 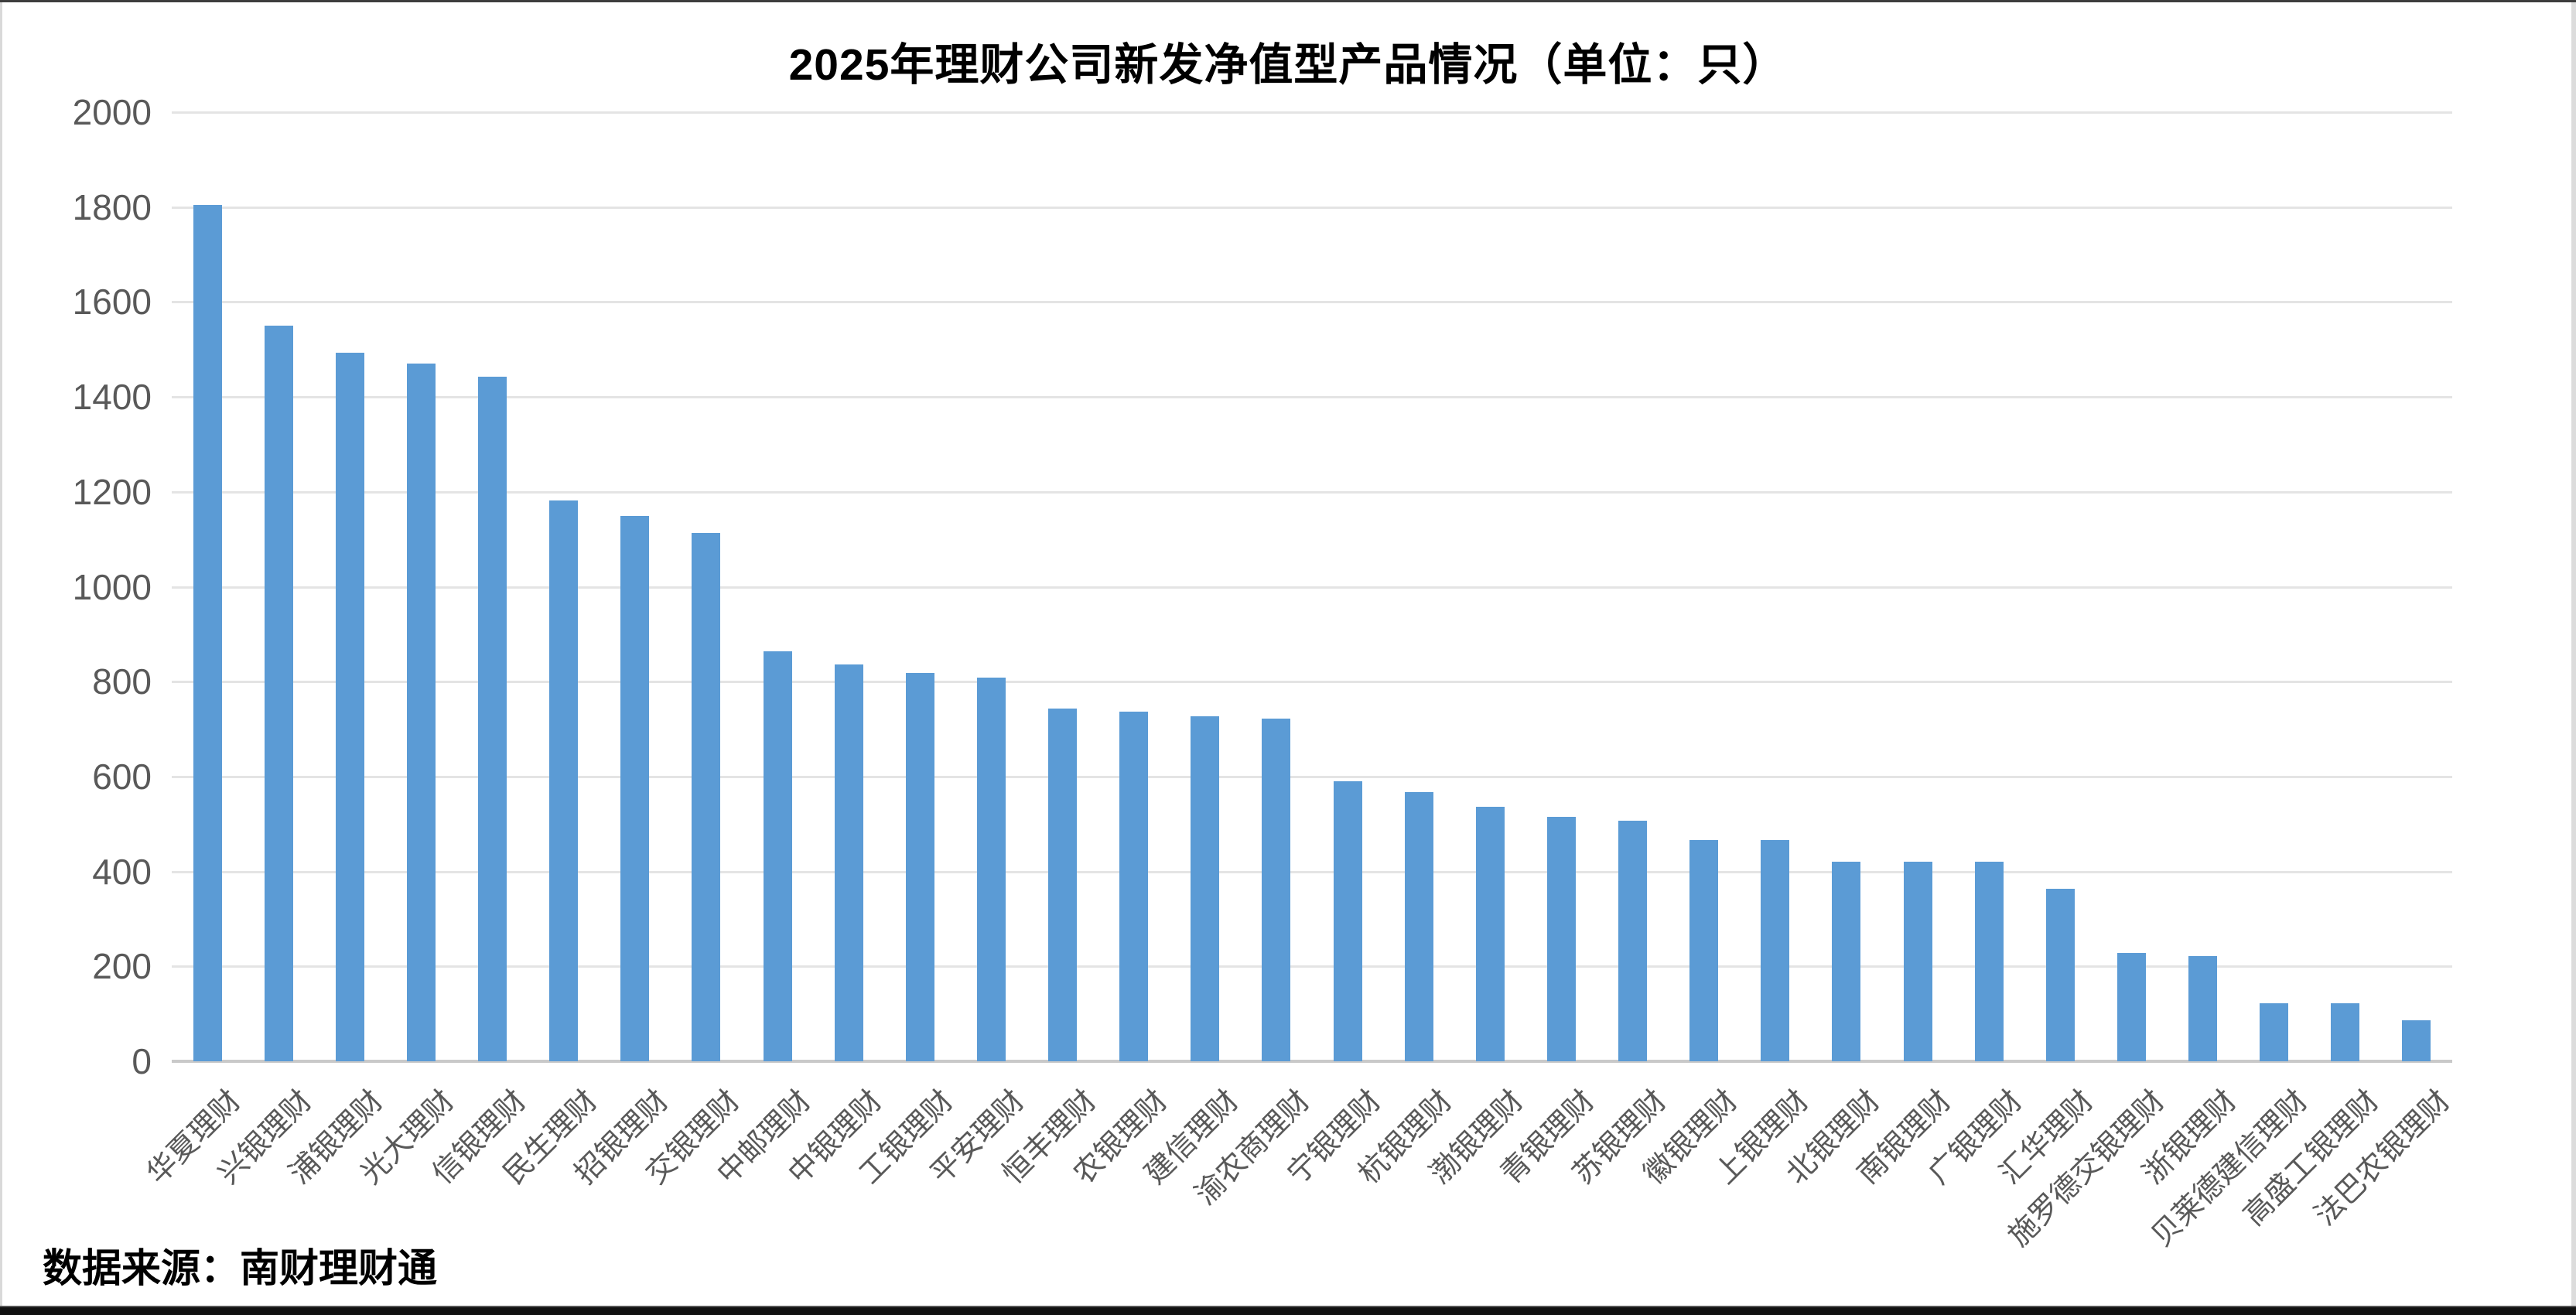 What do you see at coordinates (1288, 1) in the screenshot?
I see `window-top-border` at bounding box center [1288, 1].